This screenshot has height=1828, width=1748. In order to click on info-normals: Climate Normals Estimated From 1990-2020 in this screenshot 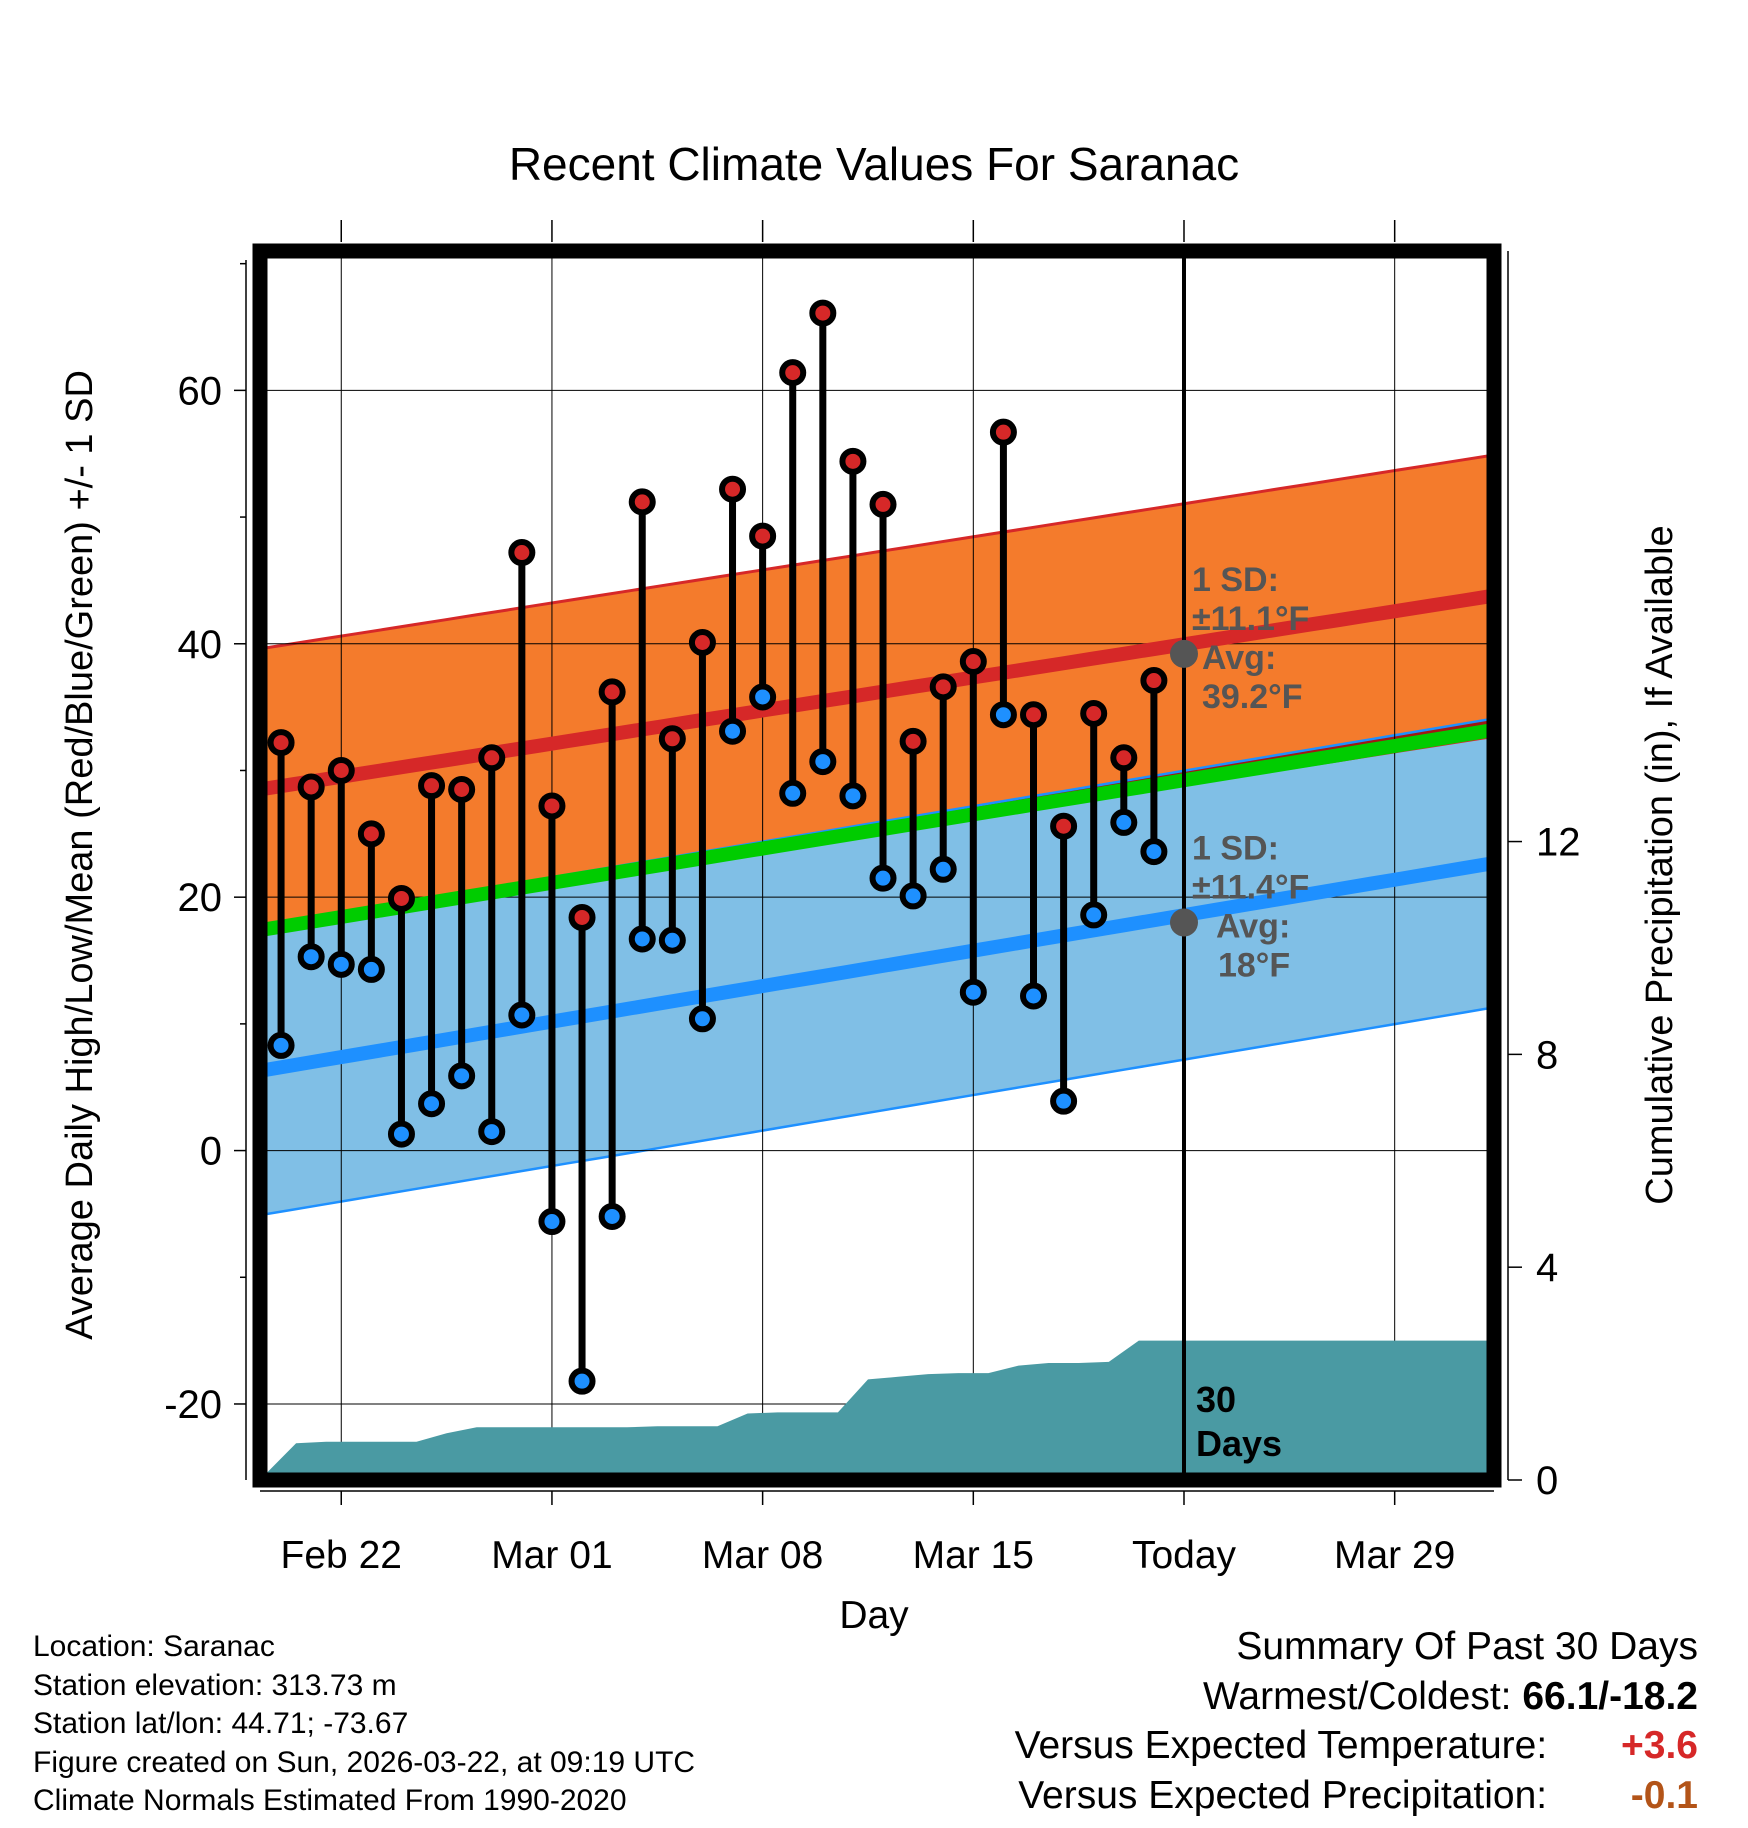, I will do `click(330, 1800)`.